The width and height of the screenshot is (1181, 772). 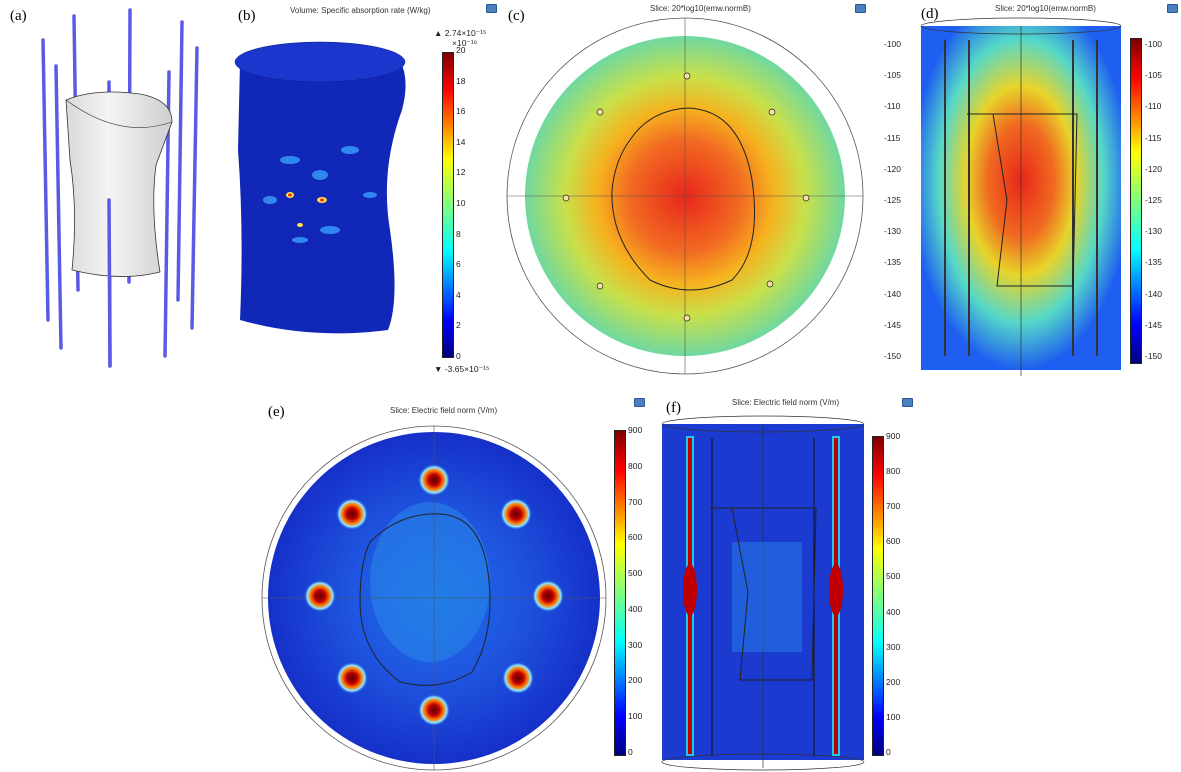 I want to click on max-value-label: ▲ 2.74×10⁻¹⁵, so click(x=460, y=33).